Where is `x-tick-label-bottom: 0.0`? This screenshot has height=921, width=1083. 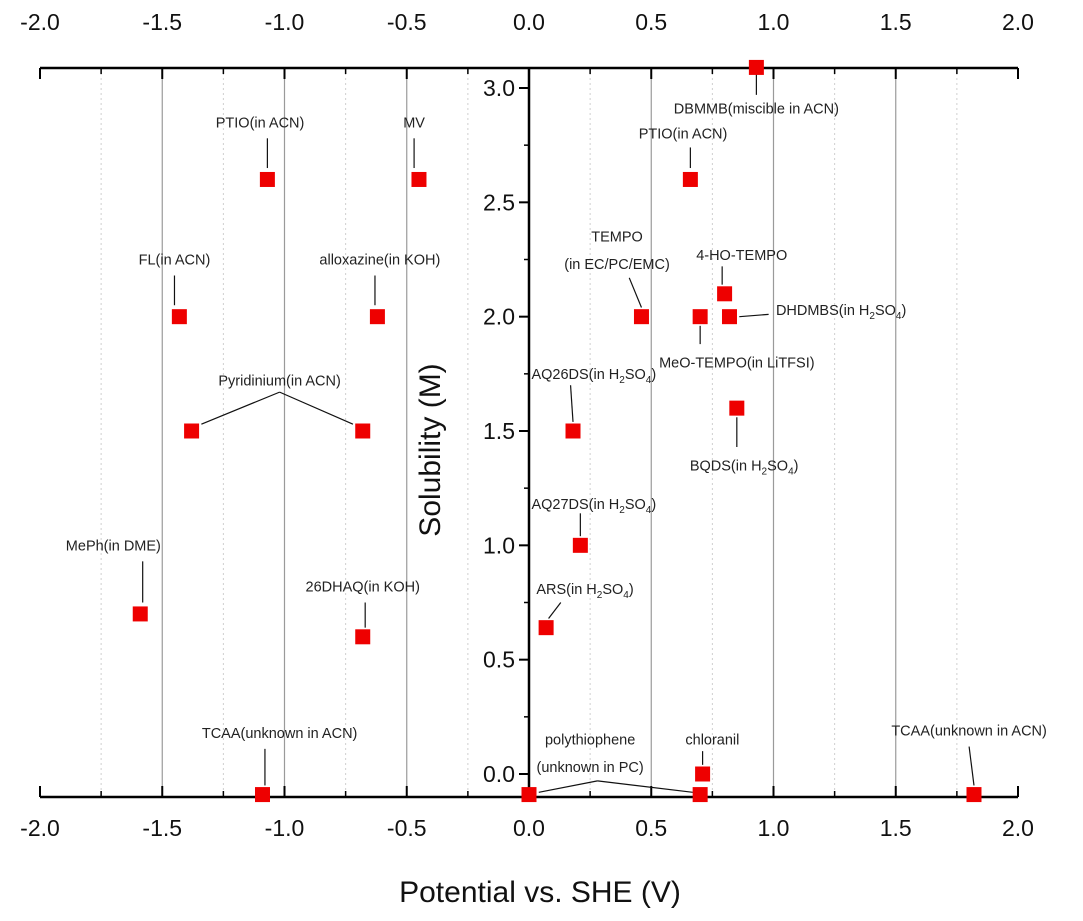 x-tick-label-bottom: 0.0 is located at coordinates (529, 828).